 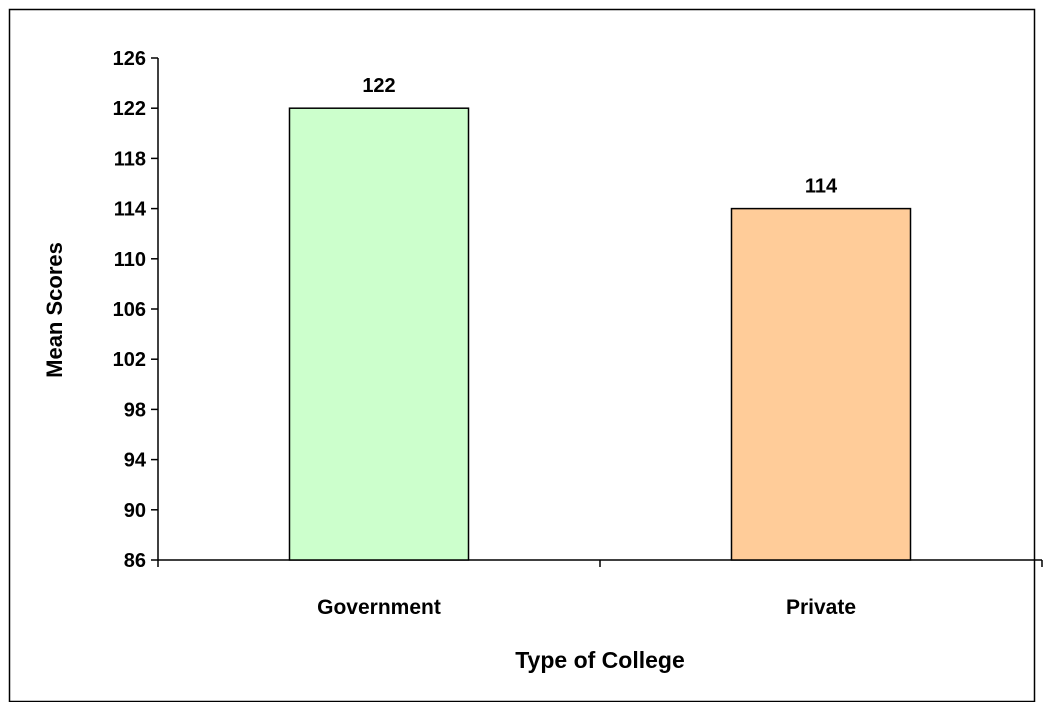 I want to click on y-tick-label: 122, so click(x=129, y=109).